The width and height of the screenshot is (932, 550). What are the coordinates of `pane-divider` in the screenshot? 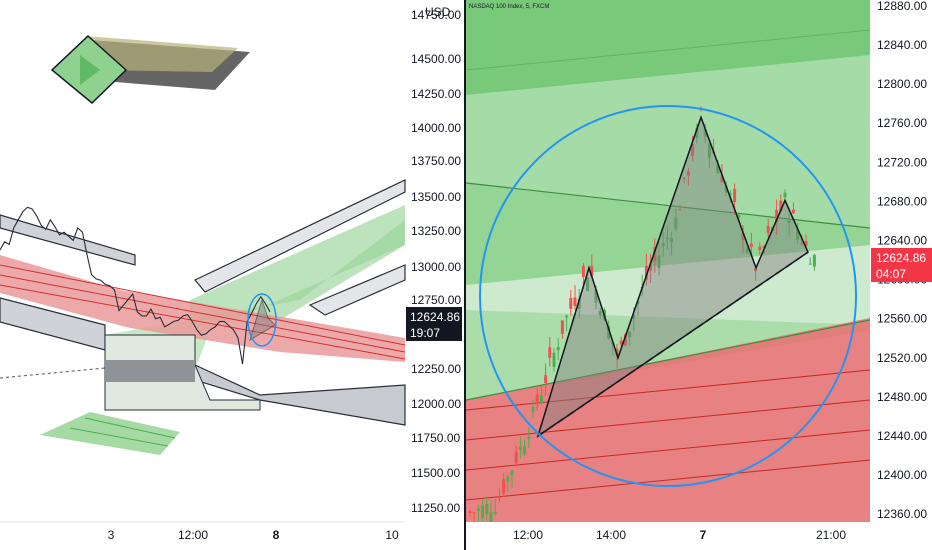 It's located at (465, 275).